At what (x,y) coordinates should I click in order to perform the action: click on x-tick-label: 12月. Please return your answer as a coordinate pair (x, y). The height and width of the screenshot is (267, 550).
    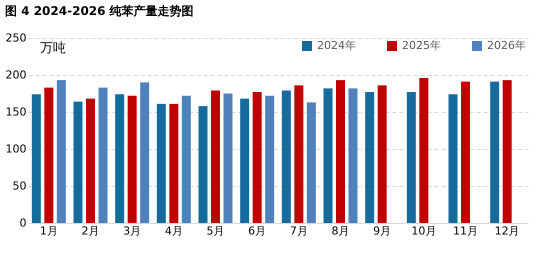
    Looking at the image, I should click on (507, 231).